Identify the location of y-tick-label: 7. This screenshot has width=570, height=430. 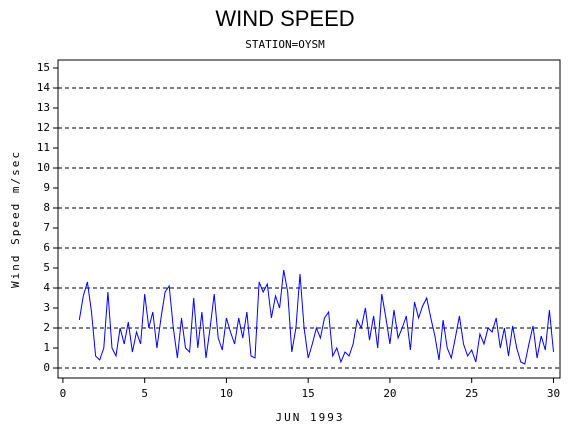
(46, 227).